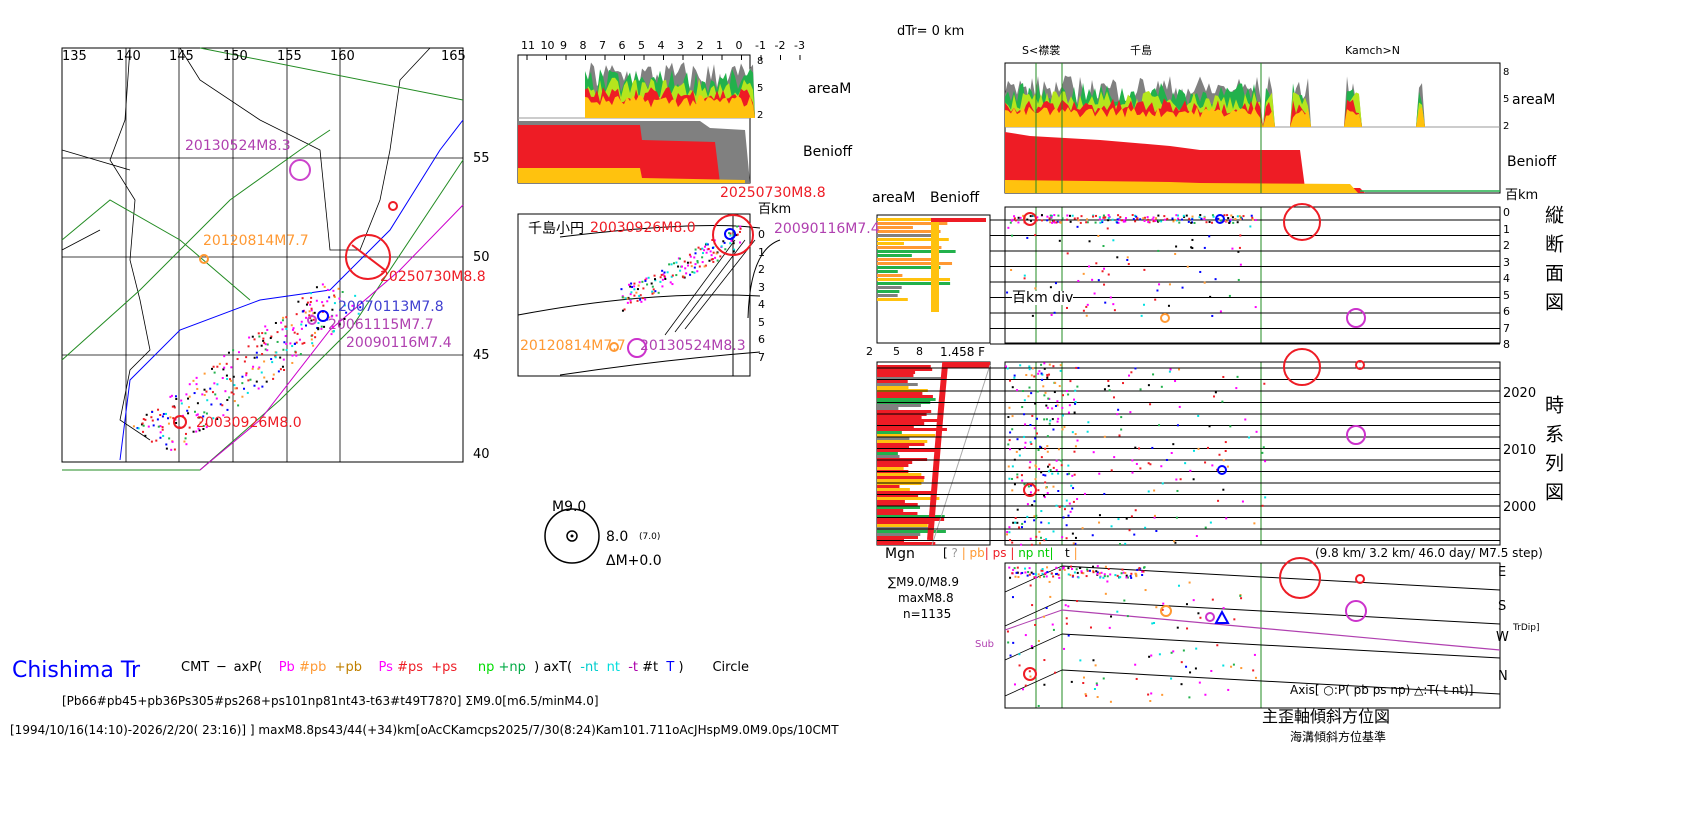  I want to click on trench-line, so click(291, 290).